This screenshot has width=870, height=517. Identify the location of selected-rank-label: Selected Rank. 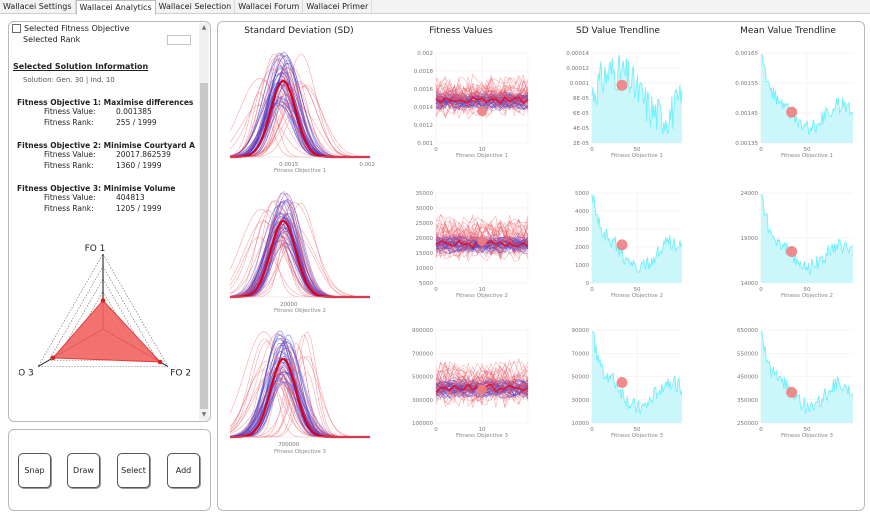
(52, 39).